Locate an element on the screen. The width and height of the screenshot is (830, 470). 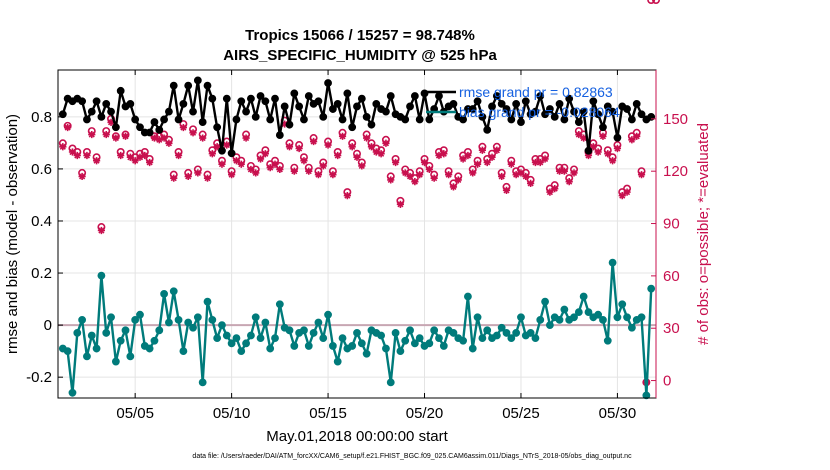
x-tick-label-2: 05/15 is located at coordinates (328, 413).